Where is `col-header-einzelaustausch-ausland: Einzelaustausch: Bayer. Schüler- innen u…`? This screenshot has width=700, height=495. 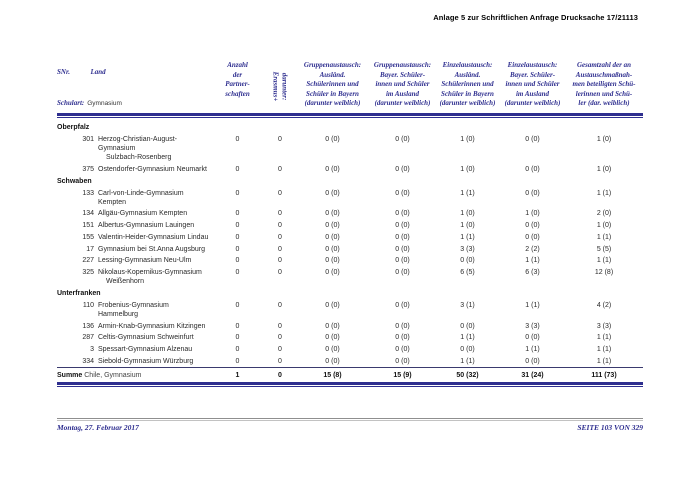 col-header-einzelaustausch-ausland: Einzelaustausch: Bayer. Schüler- innen u… is located at coordinates (532, 84).